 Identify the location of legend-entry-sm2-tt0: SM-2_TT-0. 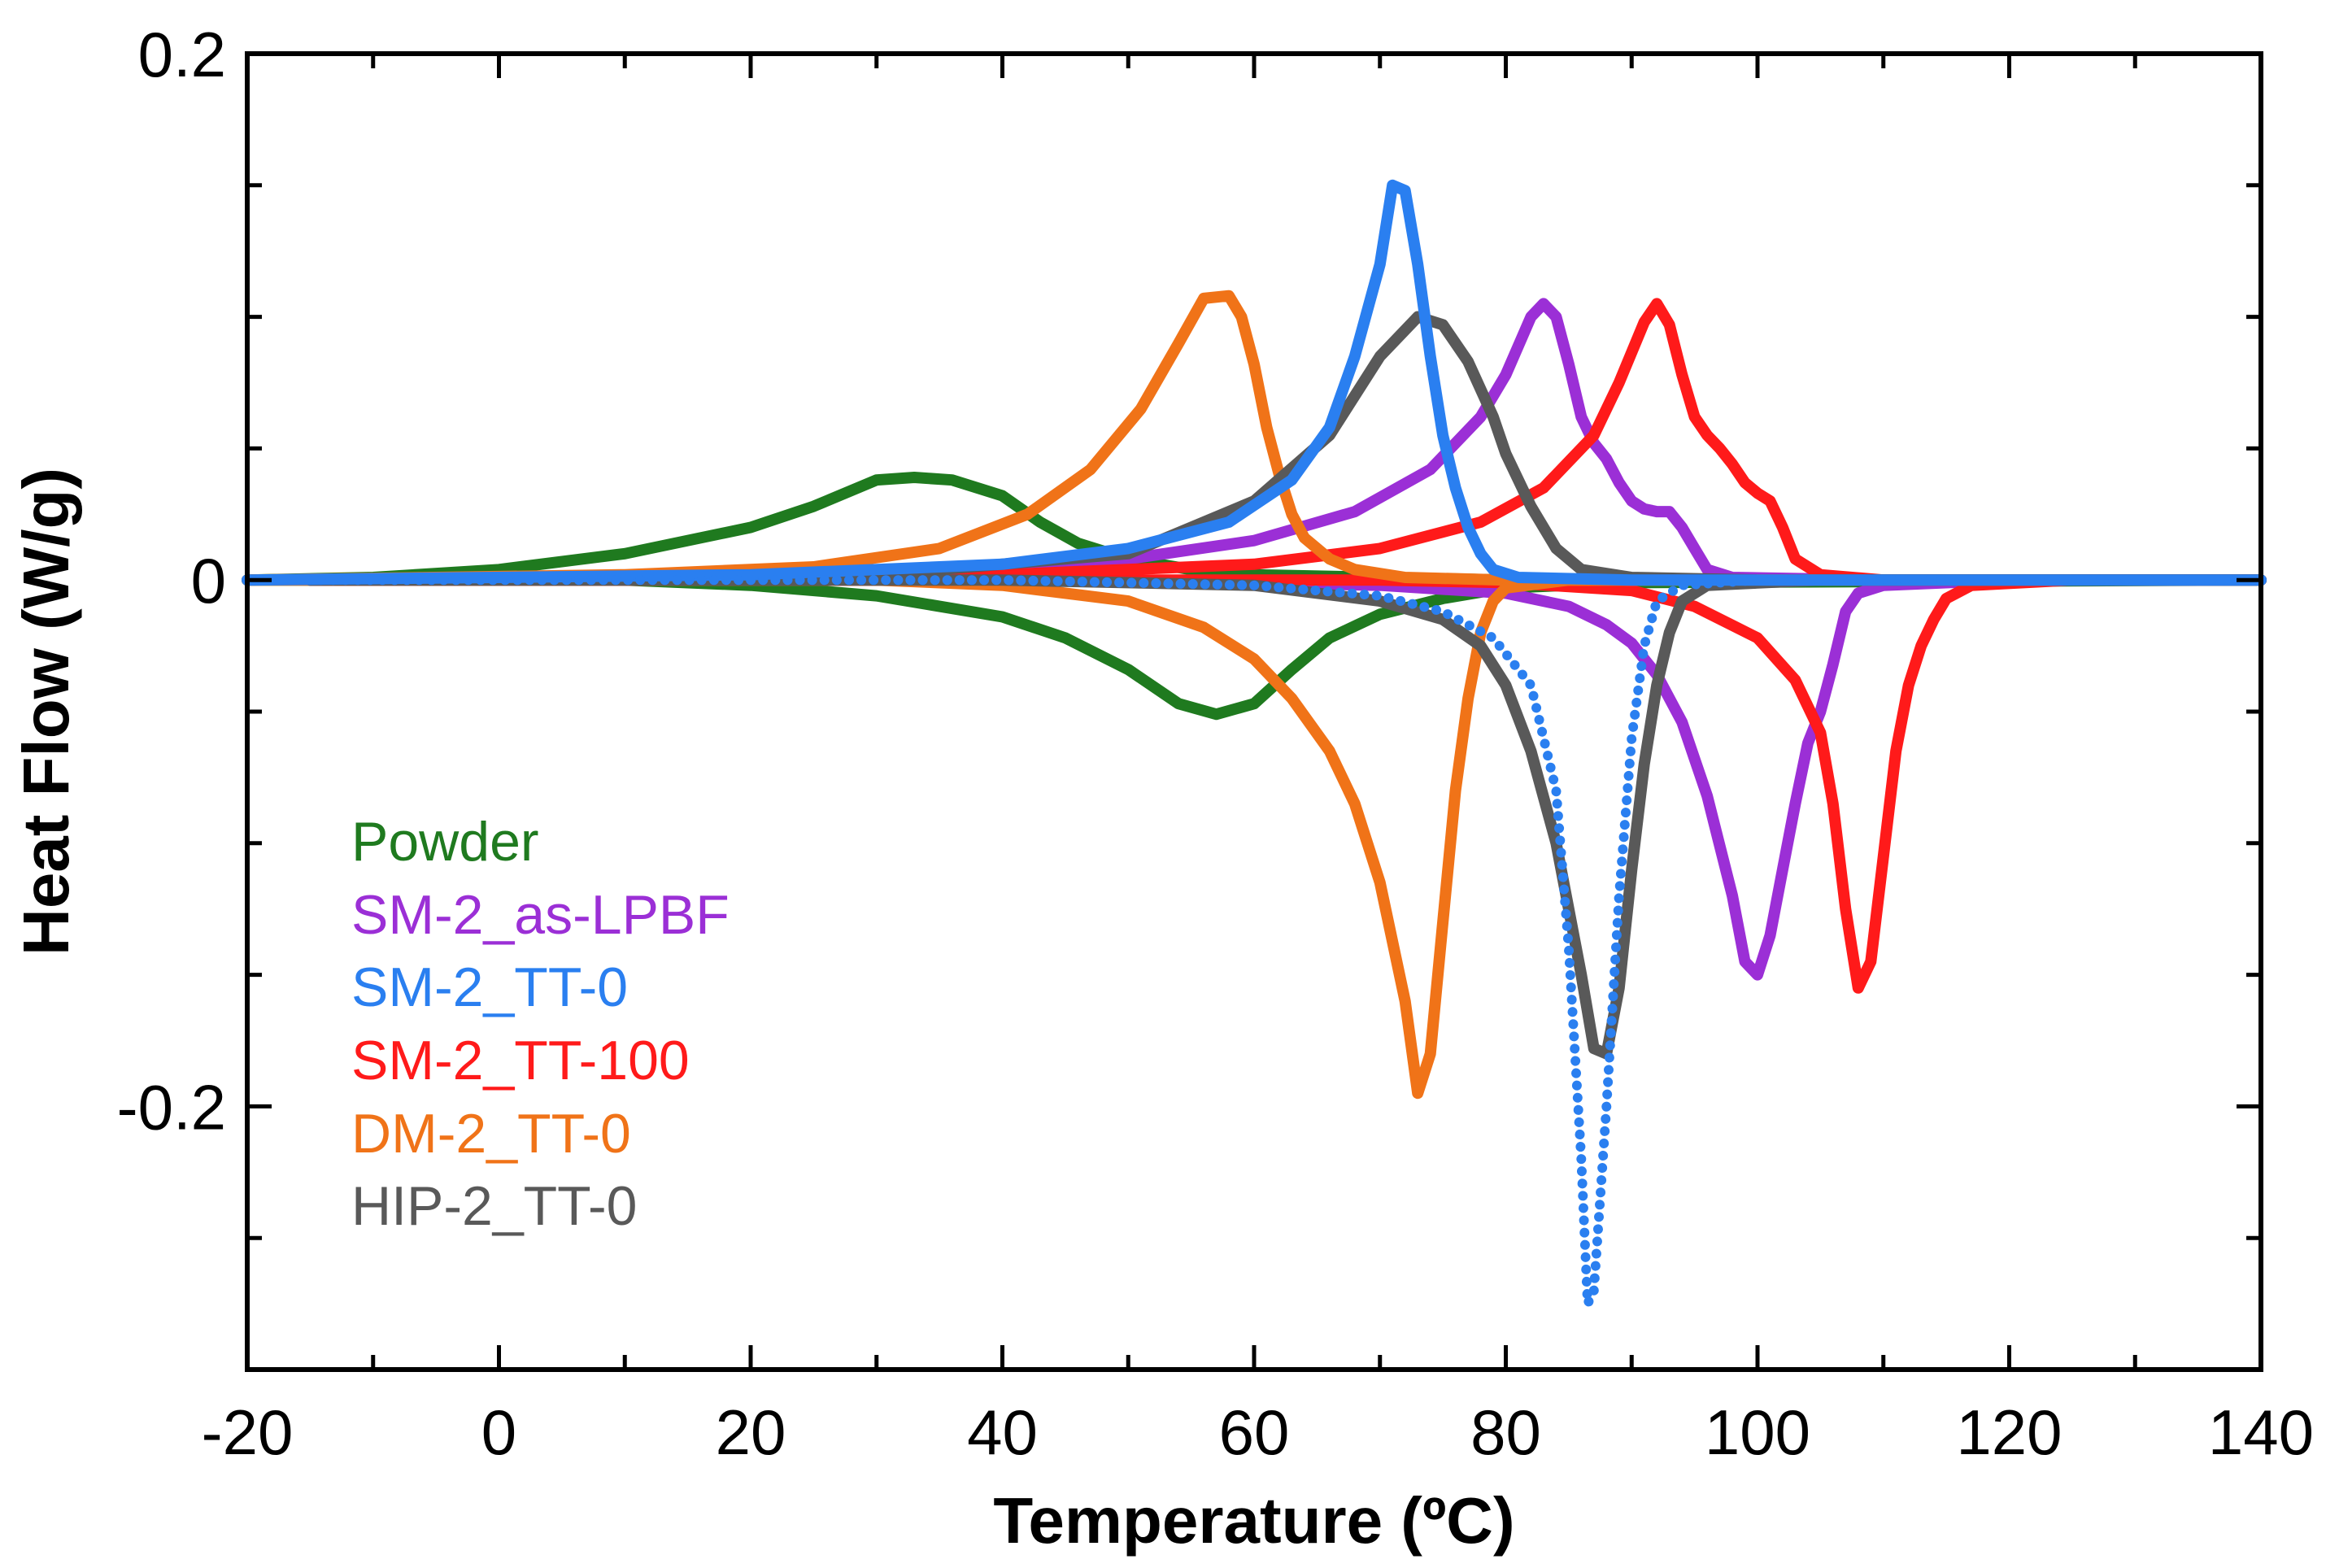
(489, 987).